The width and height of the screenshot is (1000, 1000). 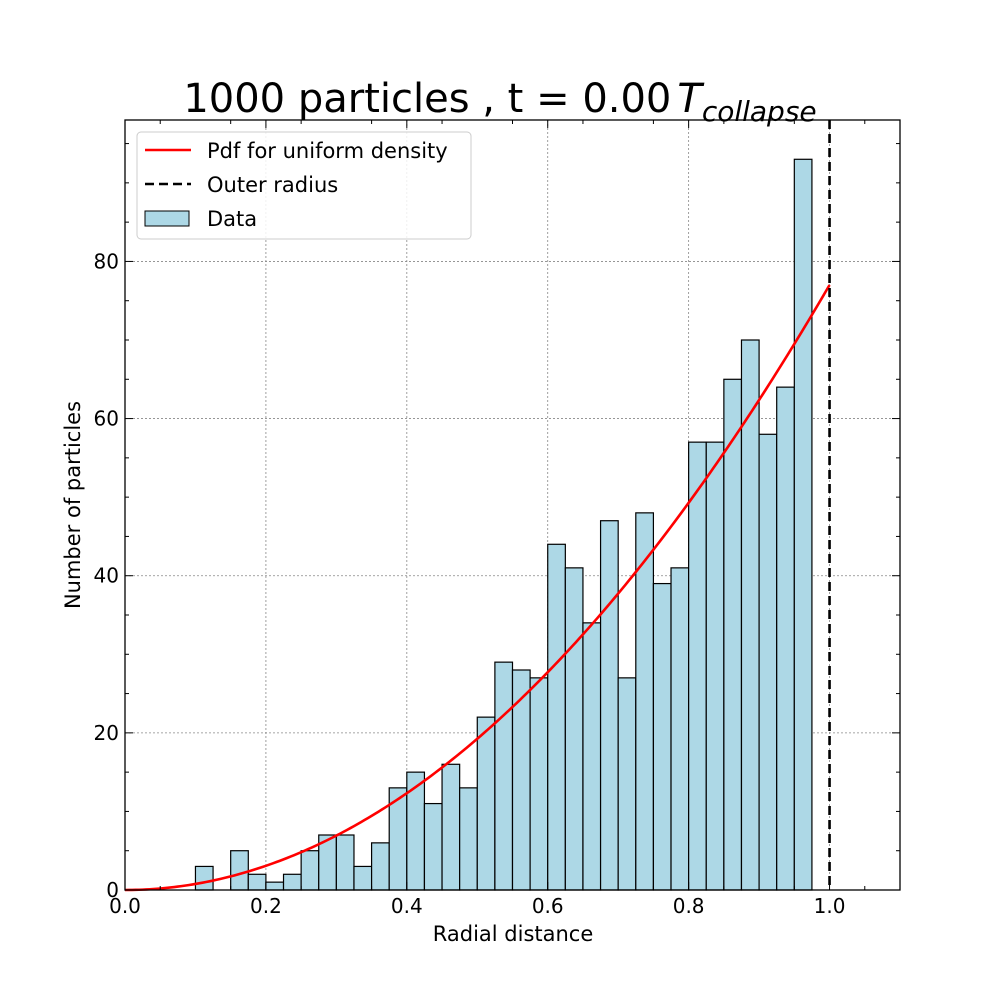 I want to click on x-tick-label: 0.2, so click(x=266, y=906).